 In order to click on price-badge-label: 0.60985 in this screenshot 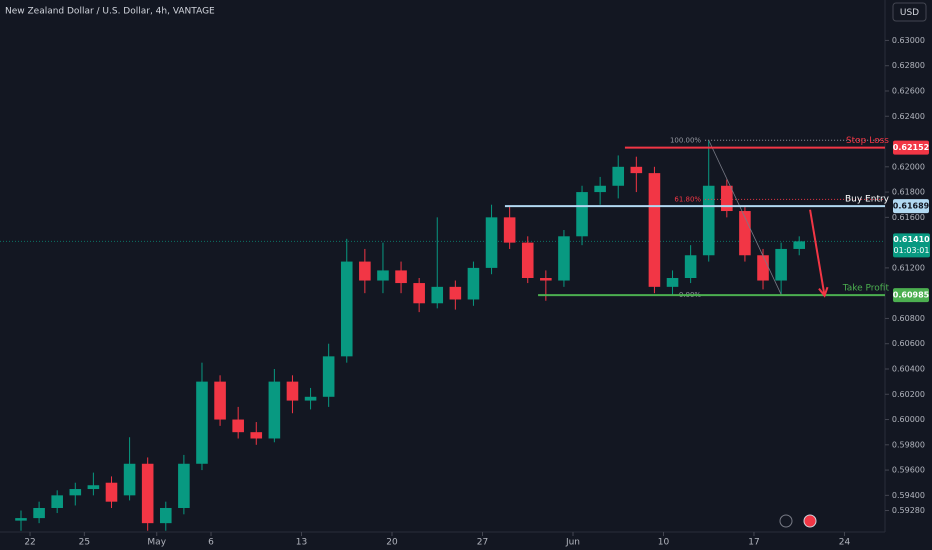, I will do `click(911, 295)`.